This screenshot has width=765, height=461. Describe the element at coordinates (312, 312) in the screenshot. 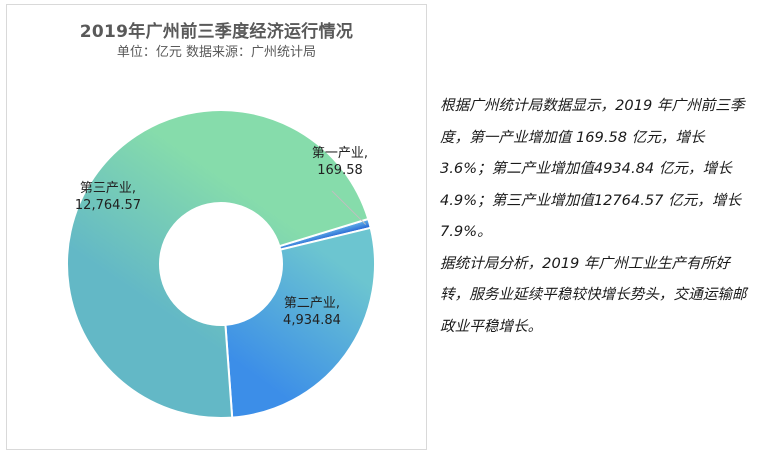

I see `label-secondary-industry: 第二产业, 4,934.84` at that location.